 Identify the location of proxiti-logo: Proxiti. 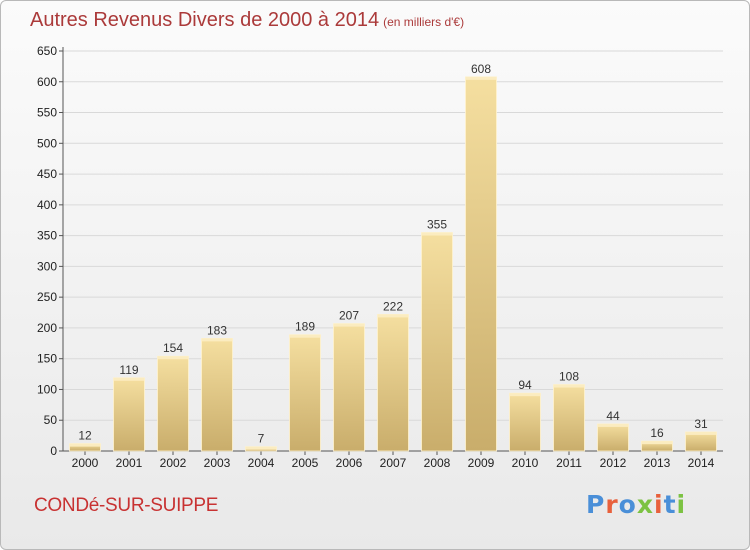
(636, 504).